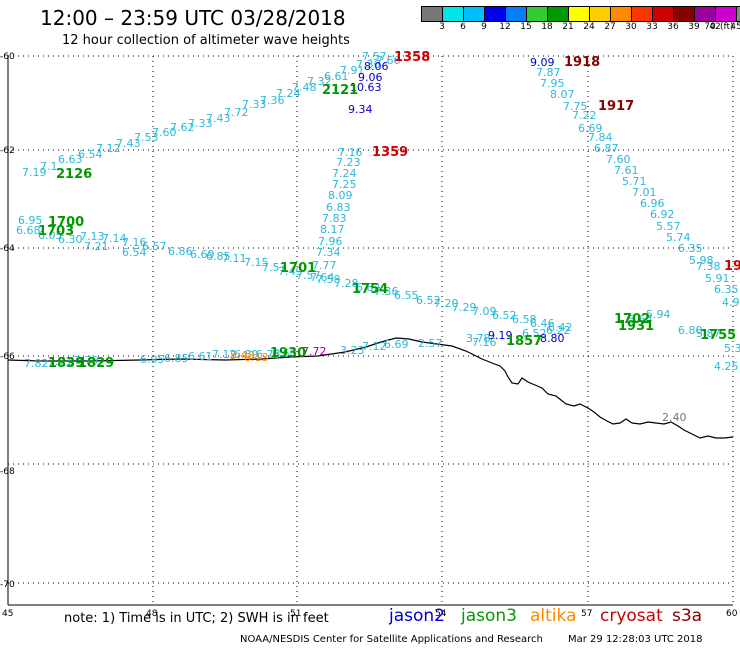 The image size is (740, 650). Describe the element at coordinates (715, 27) in the screenshot. I see `color-scale-tick: 42` at that location.